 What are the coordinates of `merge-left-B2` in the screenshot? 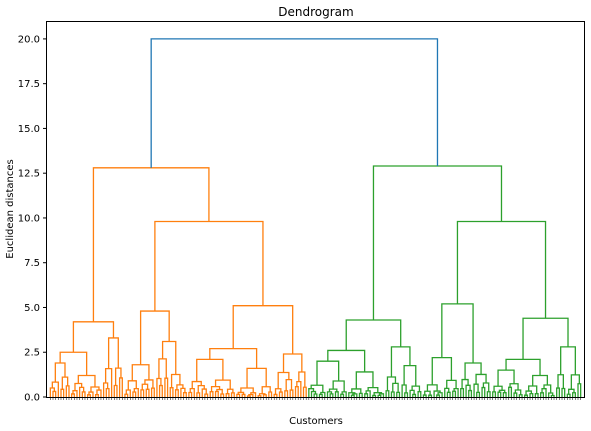 It's located at (263, 330).